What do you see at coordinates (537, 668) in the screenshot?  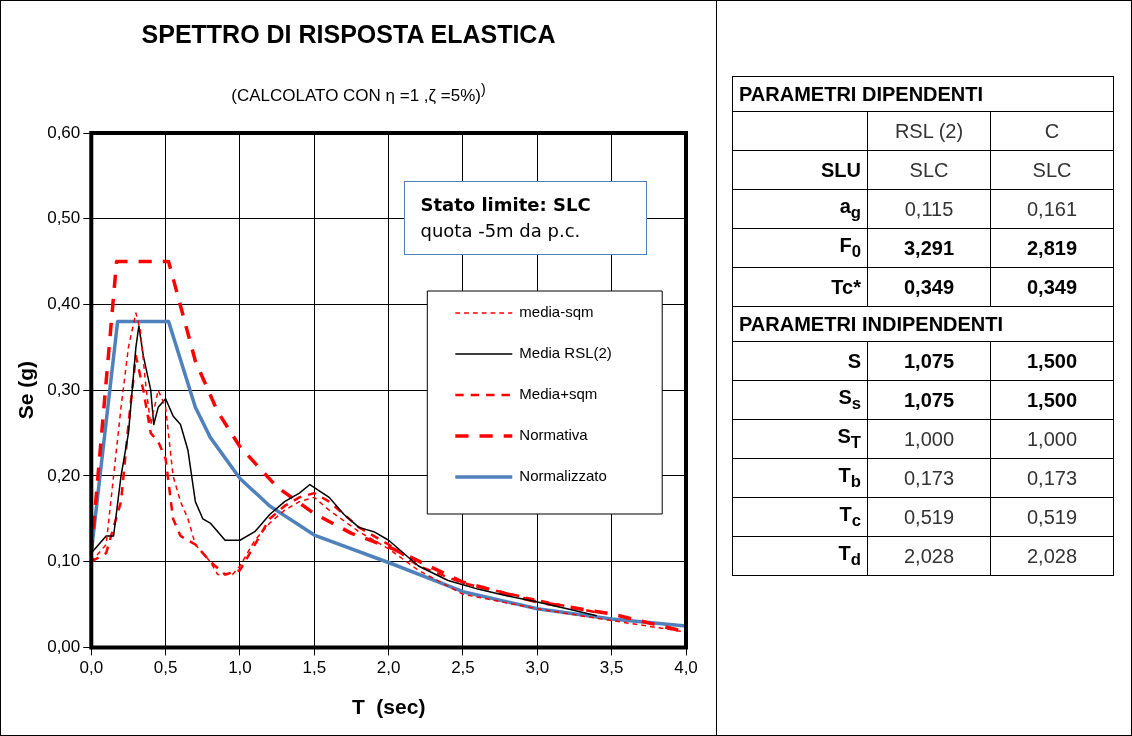 I see `x-tick-label: 3,0` at bounding box center [537, 668].